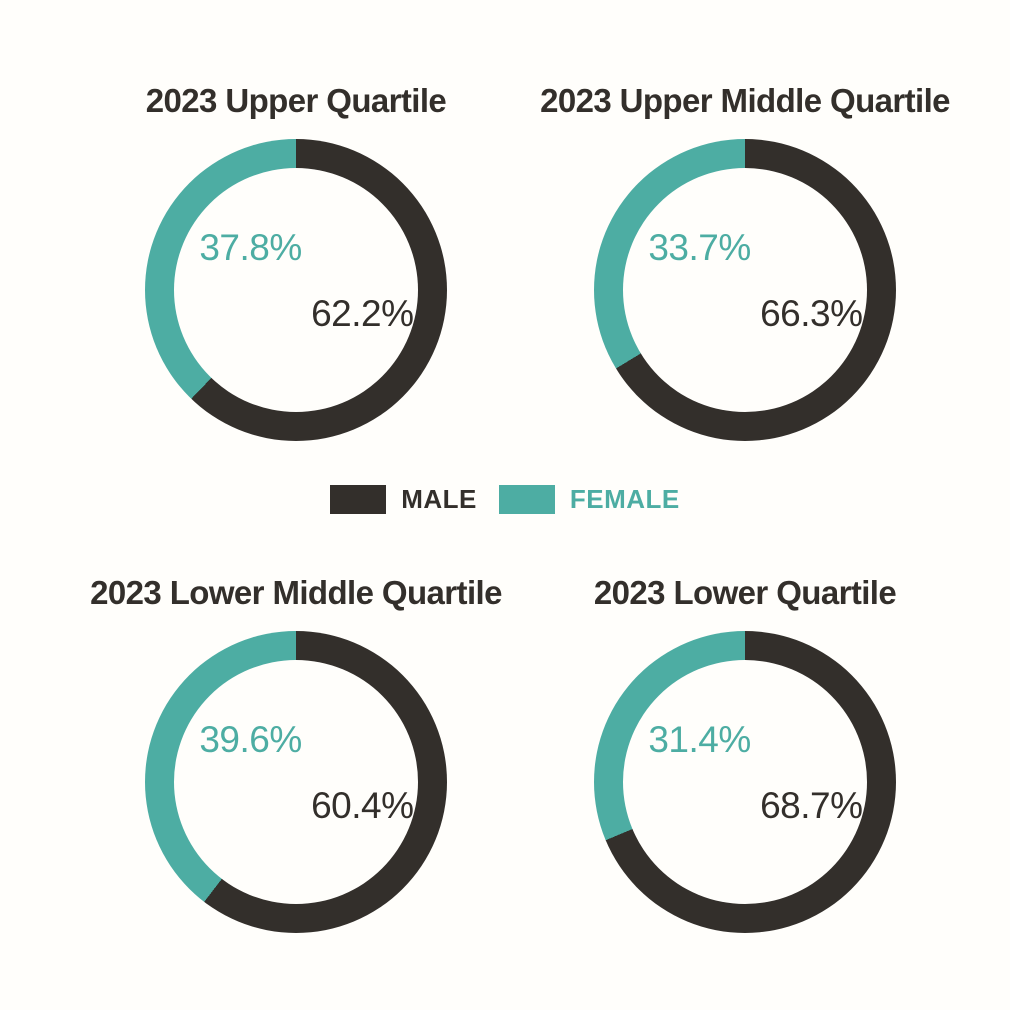 The height and width of the screenshot is (1010, 1010). I want to click on donut-chart: 31.4% 68.7%, so click(745, 782).